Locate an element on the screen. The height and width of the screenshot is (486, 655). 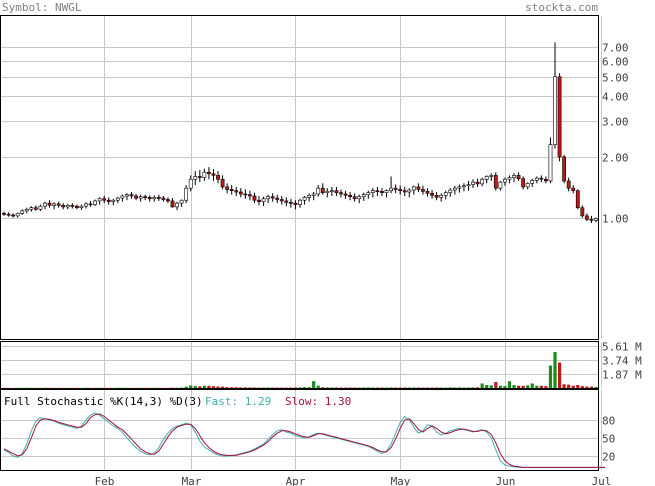
stochastic-tick-label: 20 is located at coordinates (608, 457).